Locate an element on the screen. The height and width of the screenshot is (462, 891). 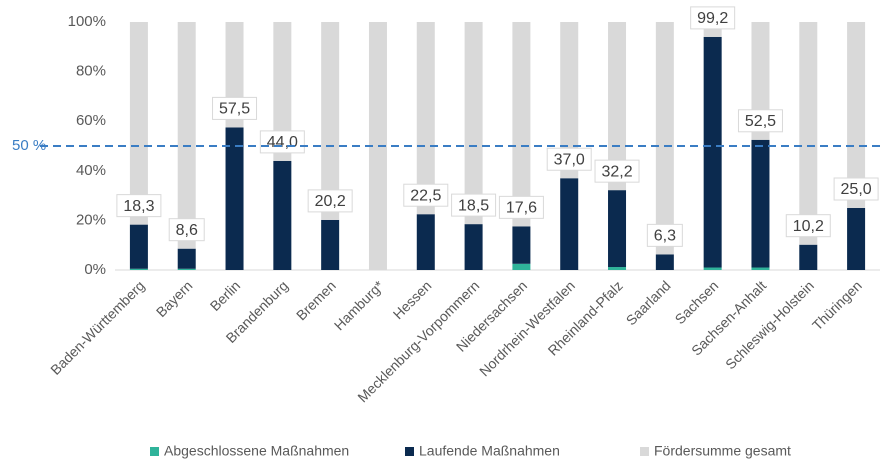
data-label: 52,5 is located at coordinates (760, 121).